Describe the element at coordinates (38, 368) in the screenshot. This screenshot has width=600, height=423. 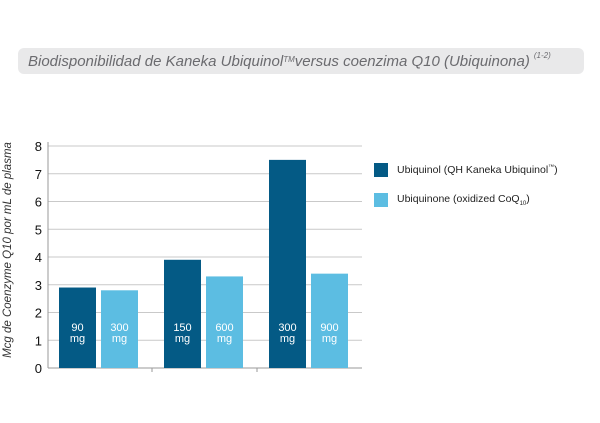
I see `y-tick-label: 0` at that location.